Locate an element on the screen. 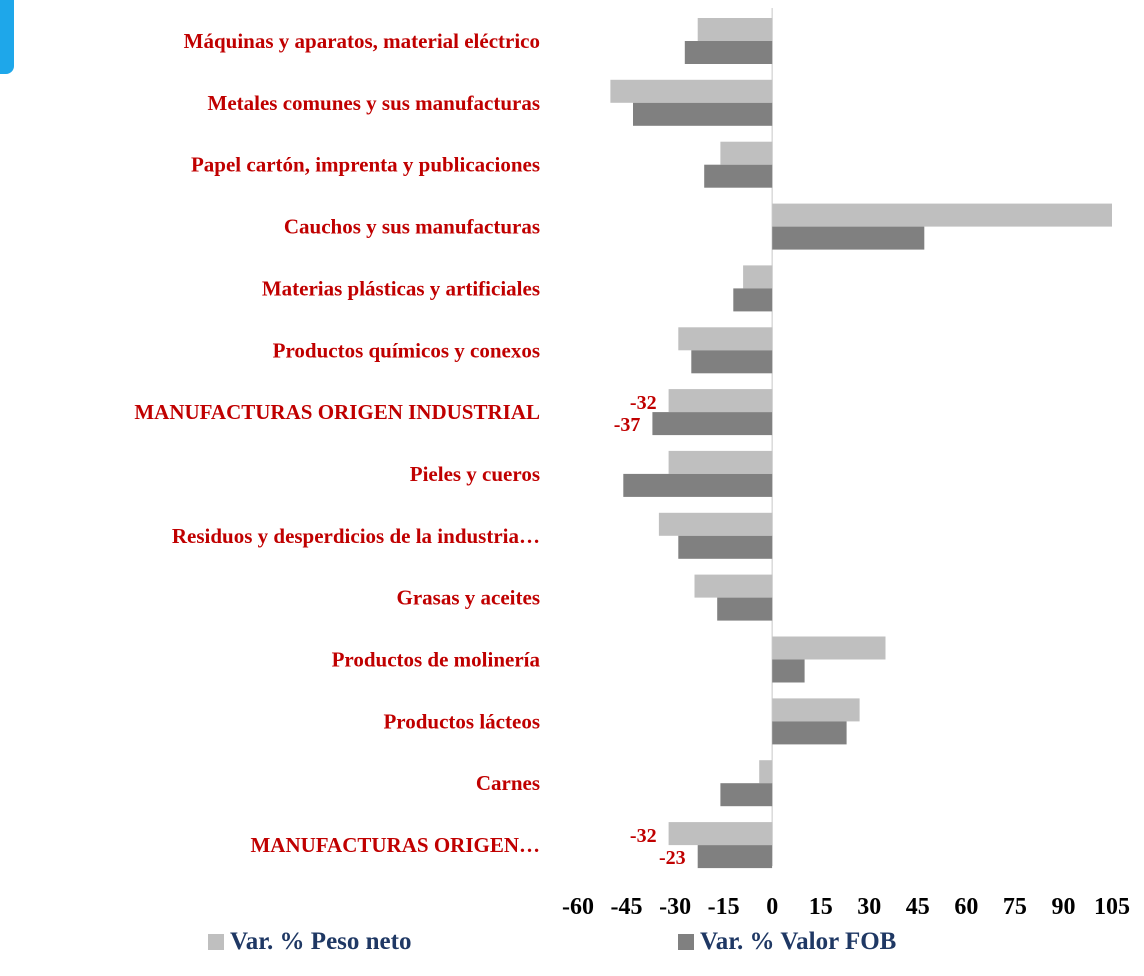 The height and width of the screenshot is (976, 1144). x-tick-label: -60 is located at coordinates (578, 907).